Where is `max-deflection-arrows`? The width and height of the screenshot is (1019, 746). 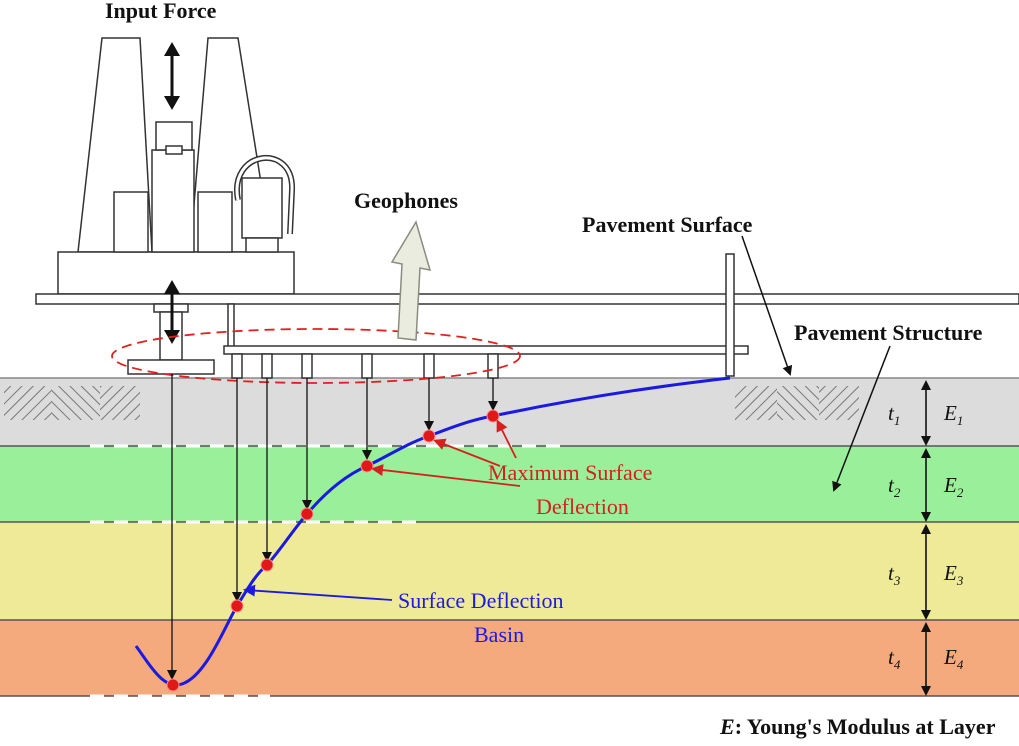 max-deflection-arrows is located at coordinates (446, 453).